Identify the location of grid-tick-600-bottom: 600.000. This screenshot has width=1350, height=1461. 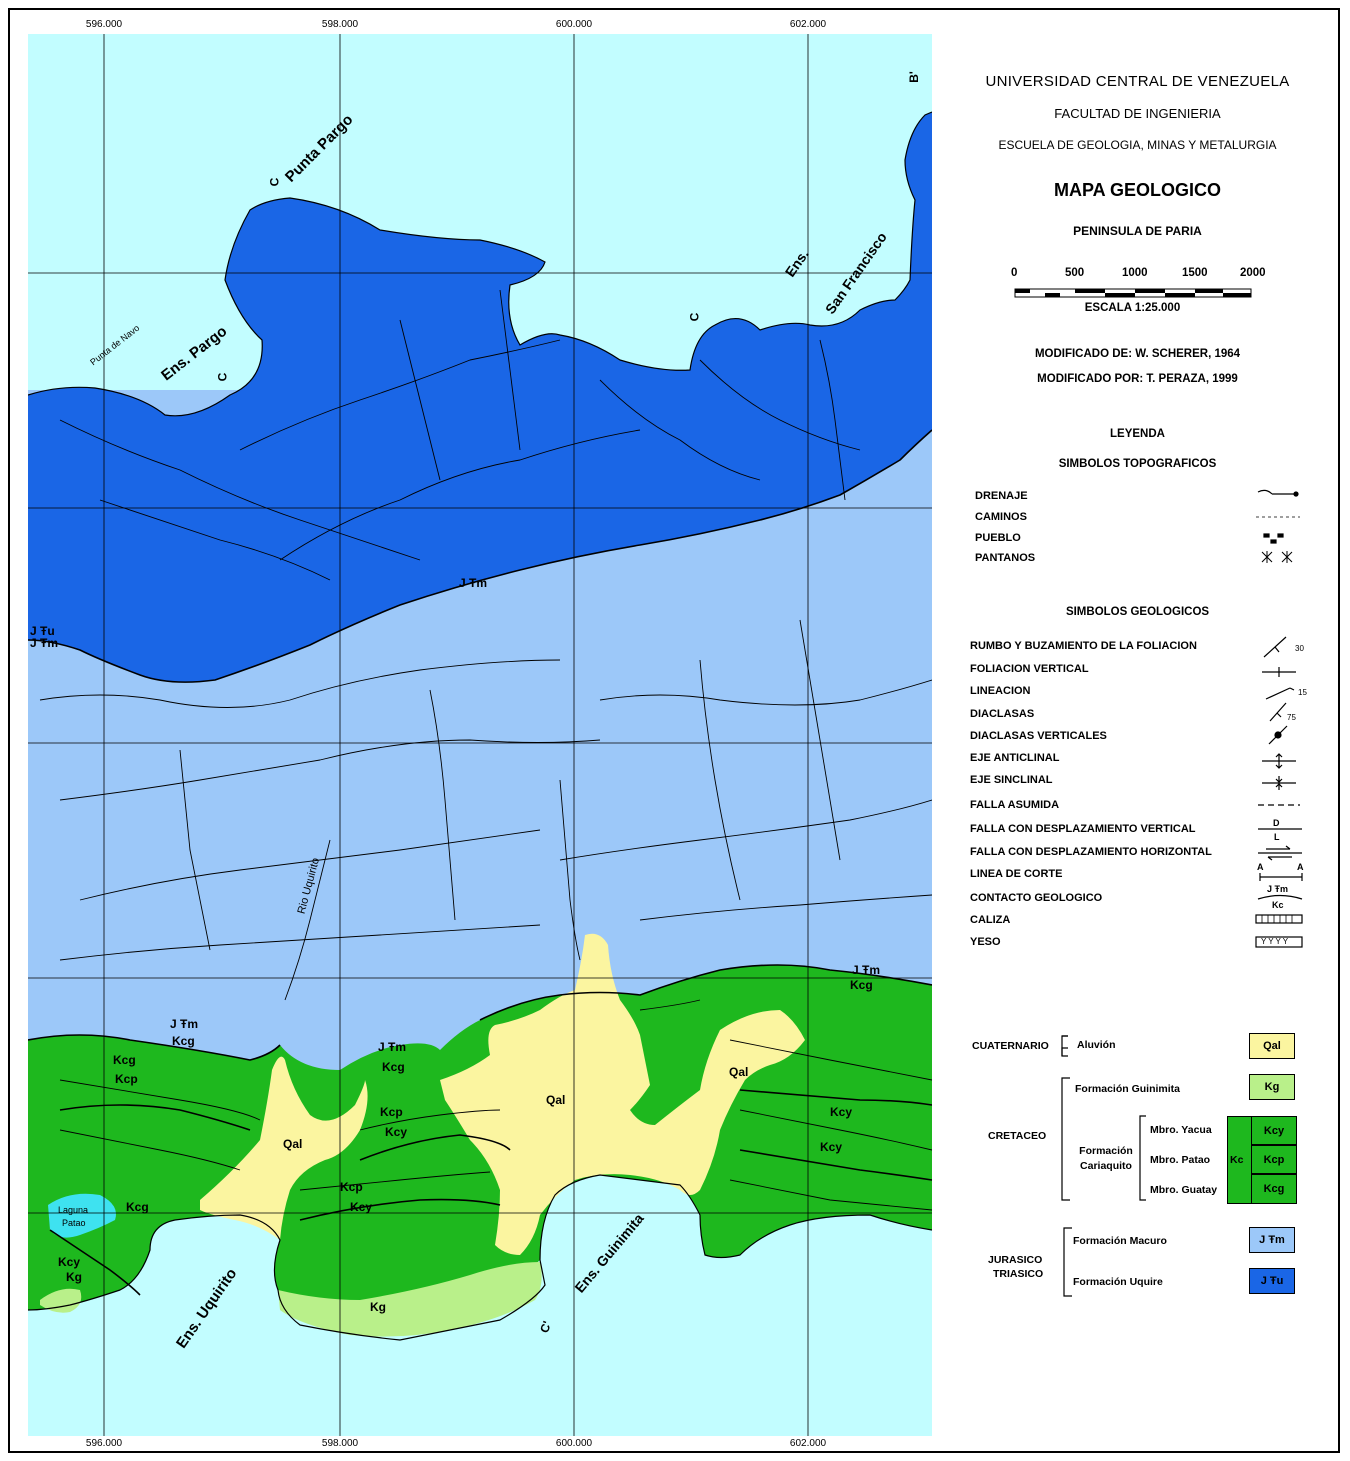
(574, 1443).